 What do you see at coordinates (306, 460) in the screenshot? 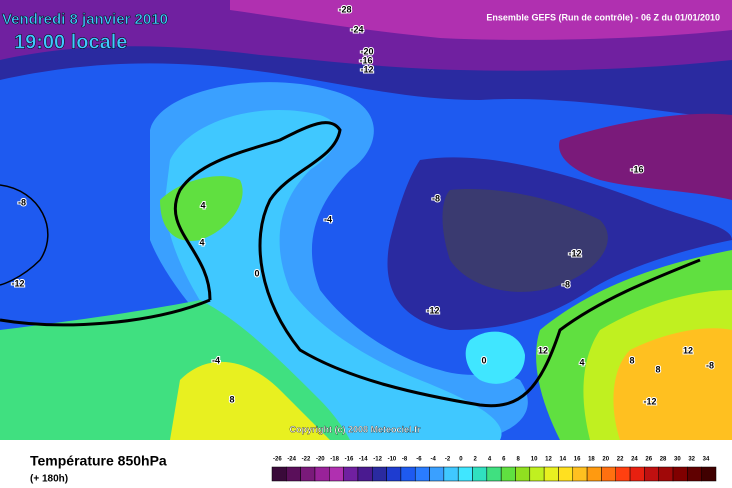
I see `legend-tick-label: -22` at bounding box center [306, 460].